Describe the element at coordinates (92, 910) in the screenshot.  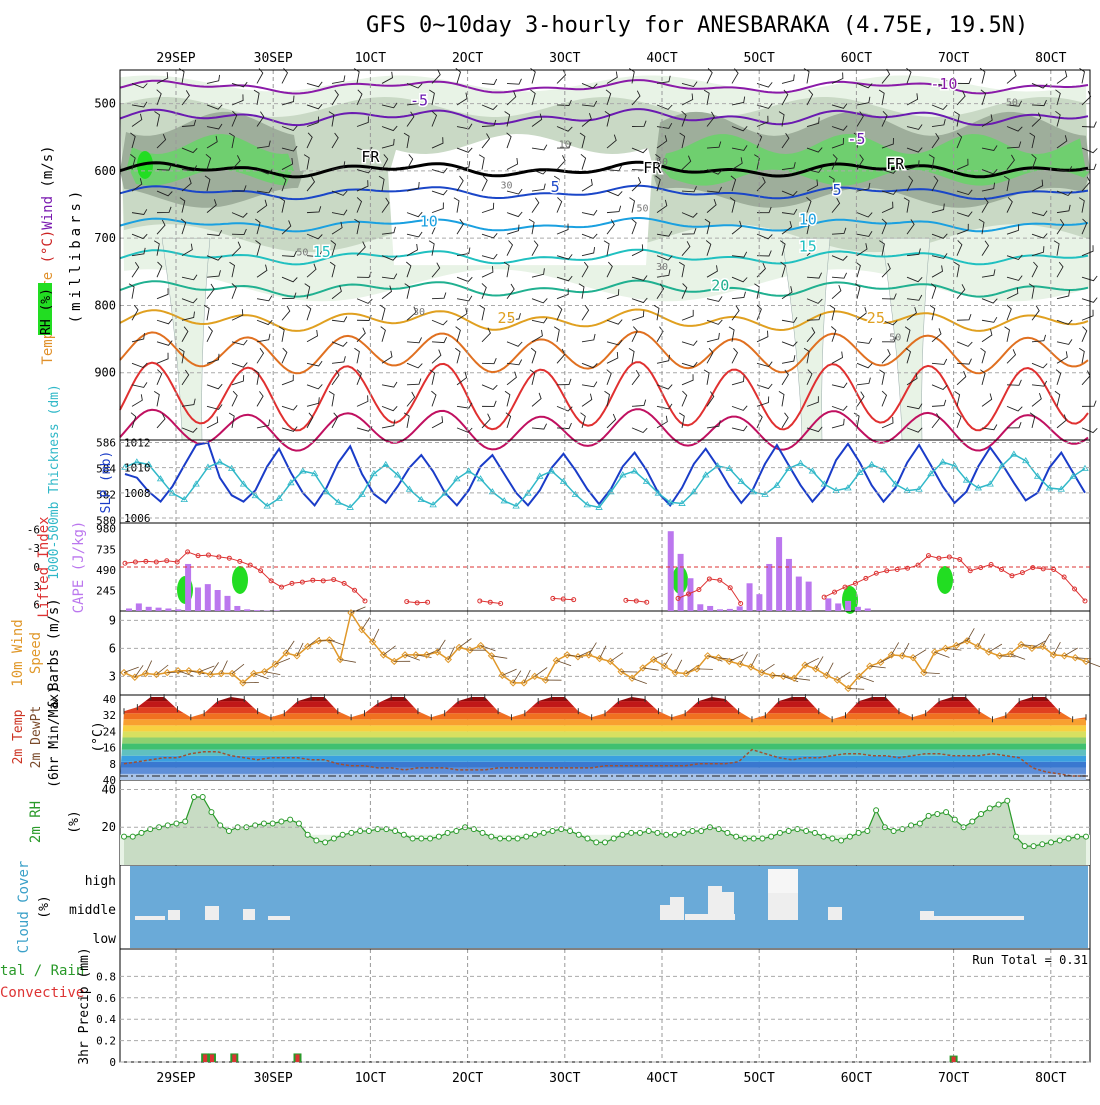
I see `cloud-level-label: middle` at that location.